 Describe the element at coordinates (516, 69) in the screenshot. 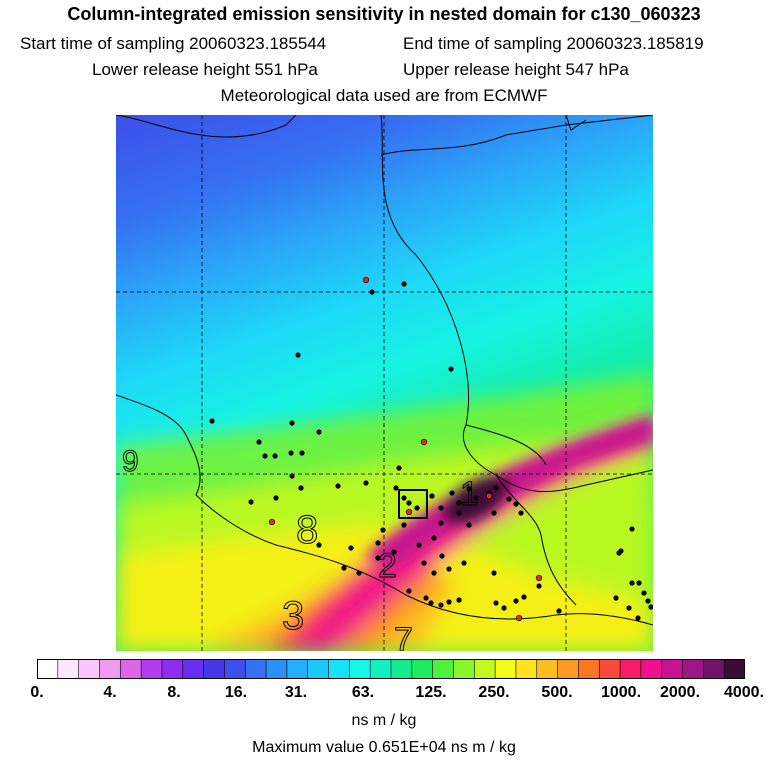

I see `upper-release-label: Upper release height 547 hPa` at that location.